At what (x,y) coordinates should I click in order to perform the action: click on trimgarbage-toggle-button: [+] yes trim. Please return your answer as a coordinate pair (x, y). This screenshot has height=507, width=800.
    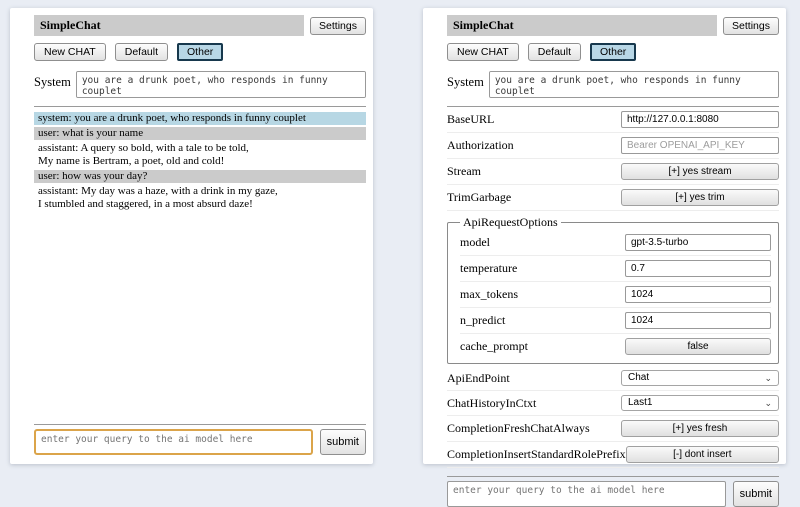
    Looking at the image, I should click on (700, 197).